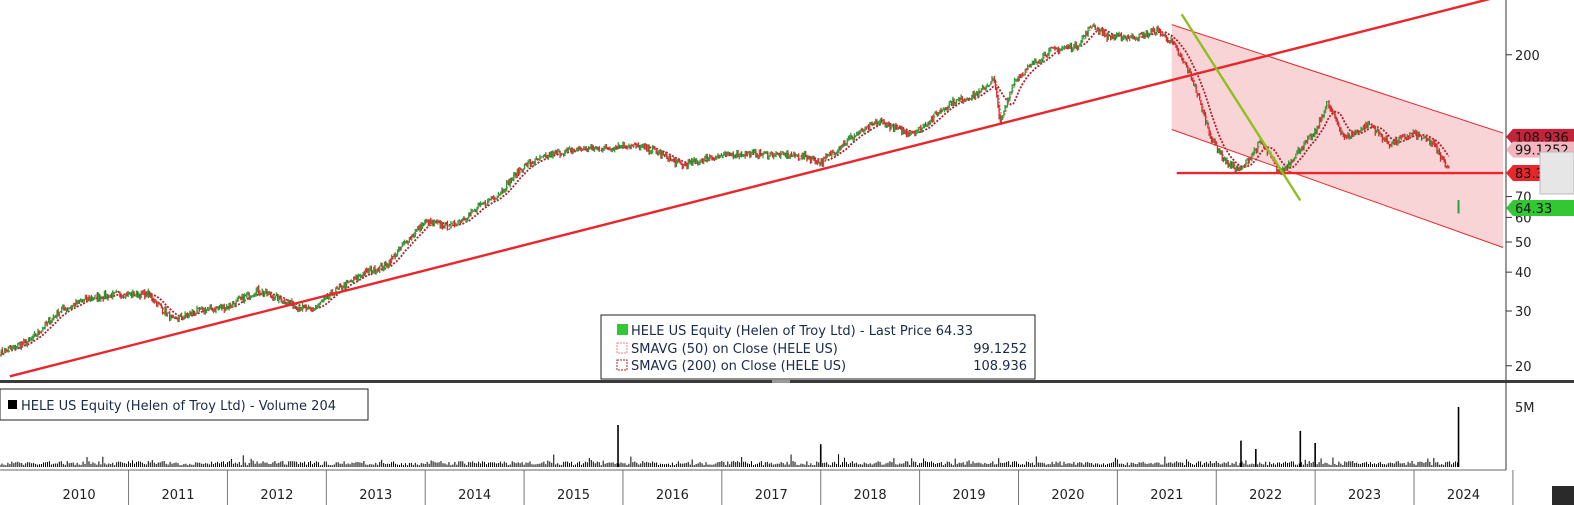 This screenshot has height=505, width=1574. Describe the element at coordinates (622, 348) in the screenshot. I see `legend-swatch-sma50` at that location.